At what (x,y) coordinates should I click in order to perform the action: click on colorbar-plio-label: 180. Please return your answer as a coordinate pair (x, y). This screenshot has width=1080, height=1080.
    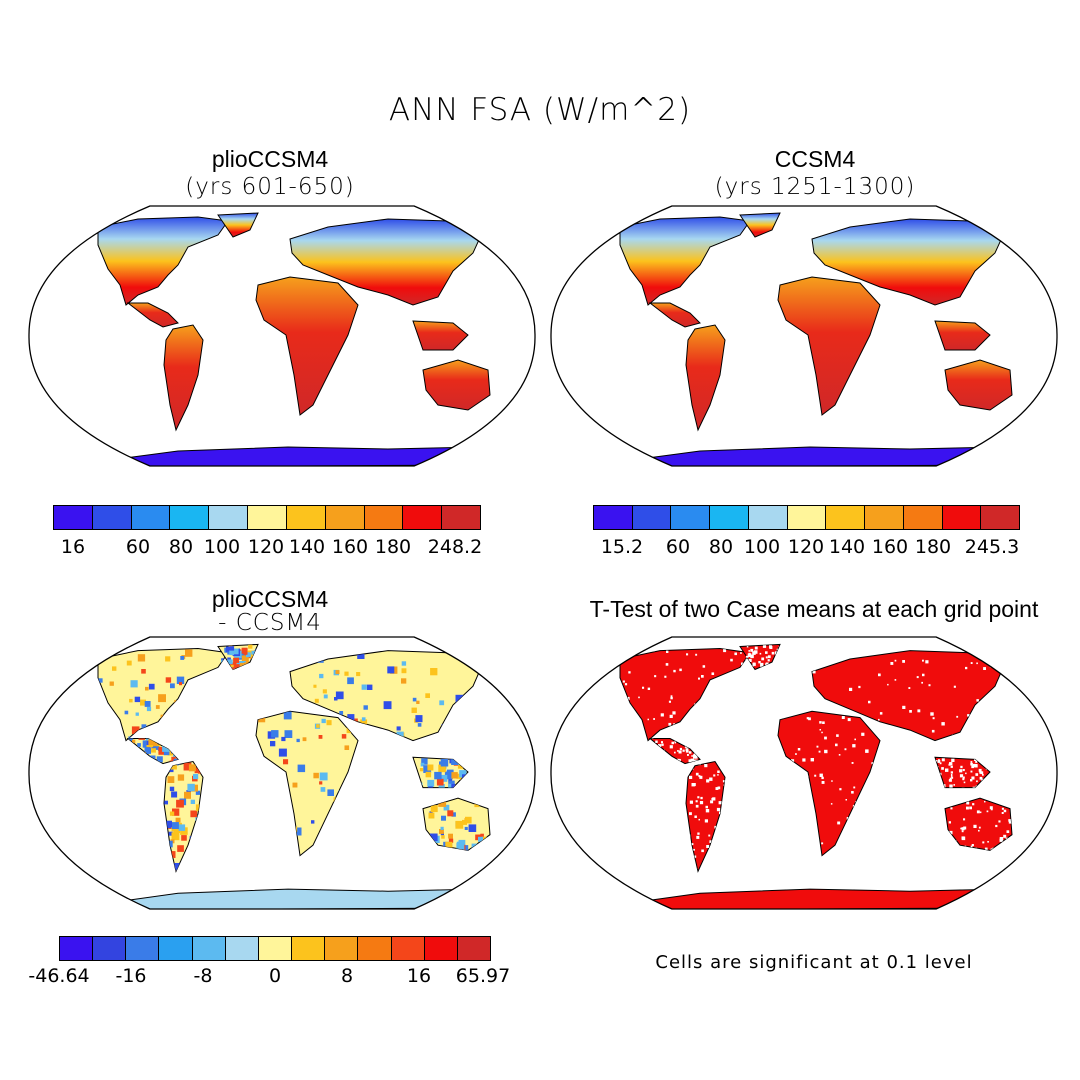
    Looking at the image, I should click on (393, 547).